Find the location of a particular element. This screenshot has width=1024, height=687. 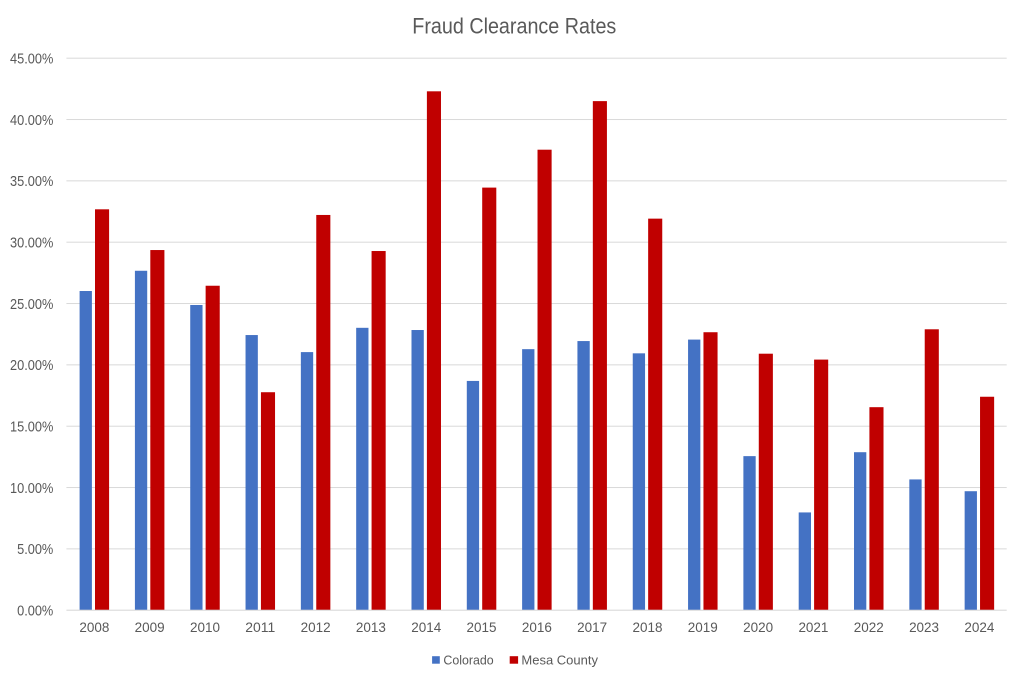

svg-text: 2019 is located at coordinates (703, 627).